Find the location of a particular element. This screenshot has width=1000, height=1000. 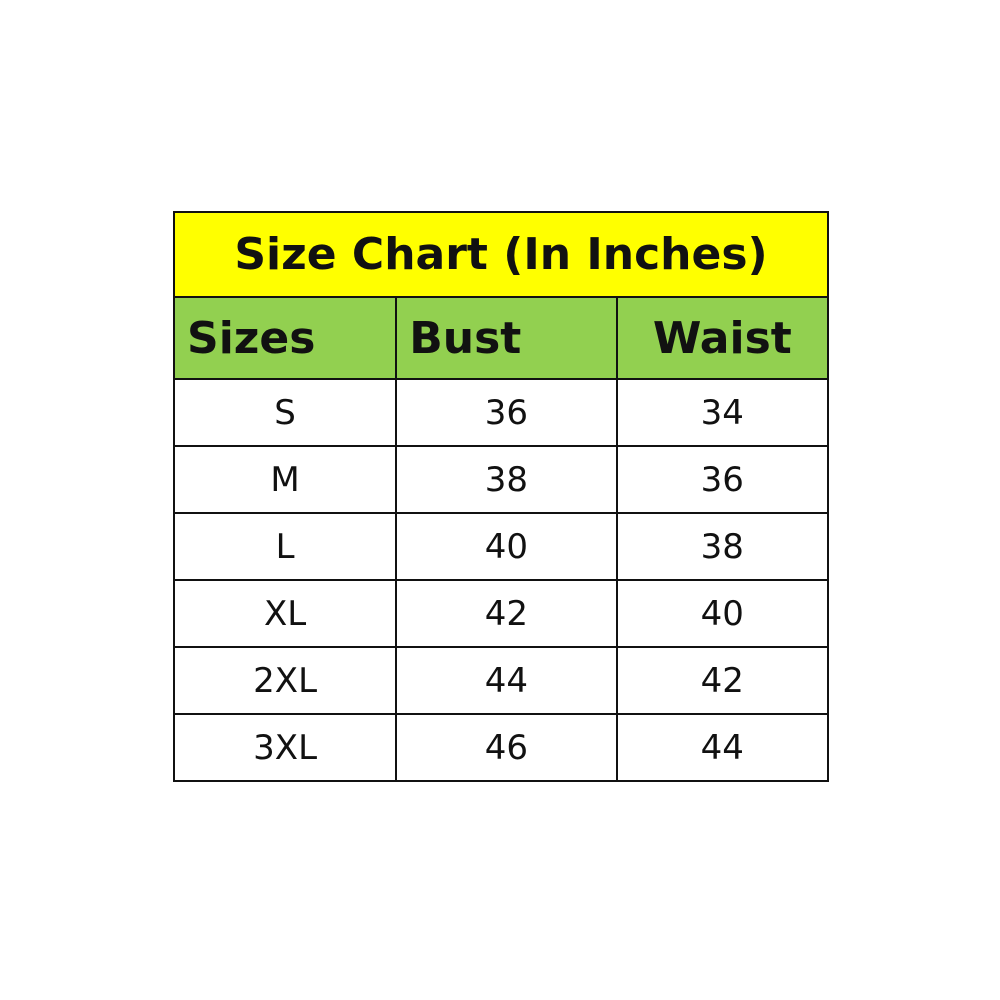

waist-cell: 38 is located at coordinates (722, 546).